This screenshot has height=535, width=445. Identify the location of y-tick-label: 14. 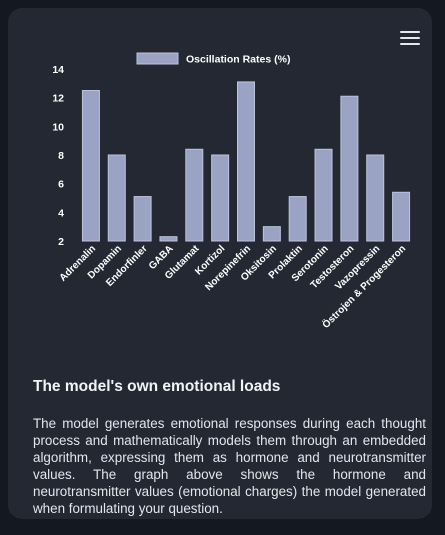
(58, 70).